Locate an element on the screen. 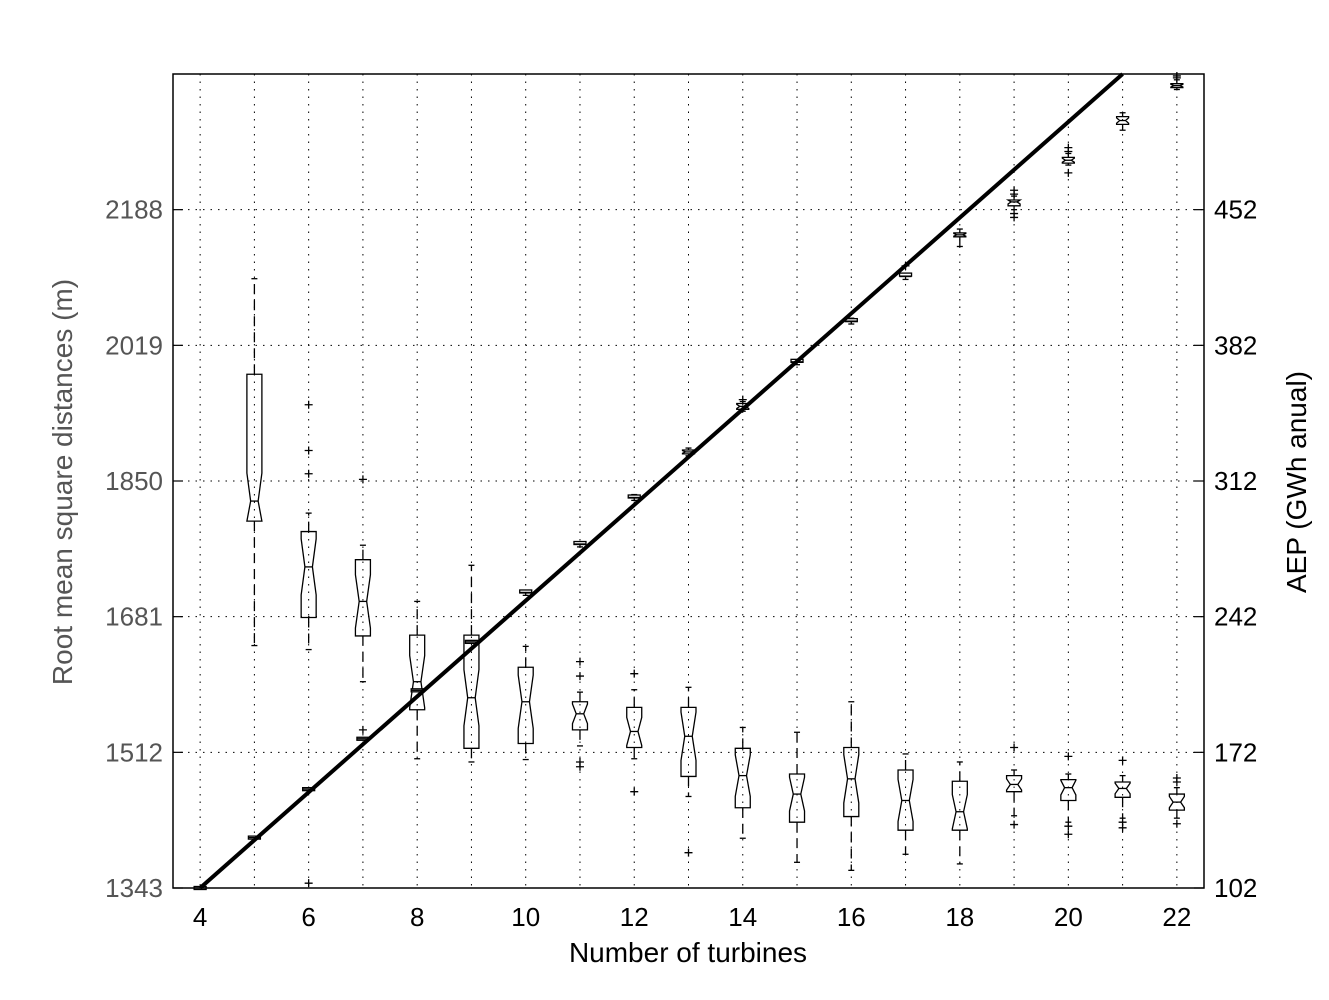 Image resolution: width=1329 pixels, height=1000 pixels. x-tick-label: 20 is located at coordinates (1068, 917).